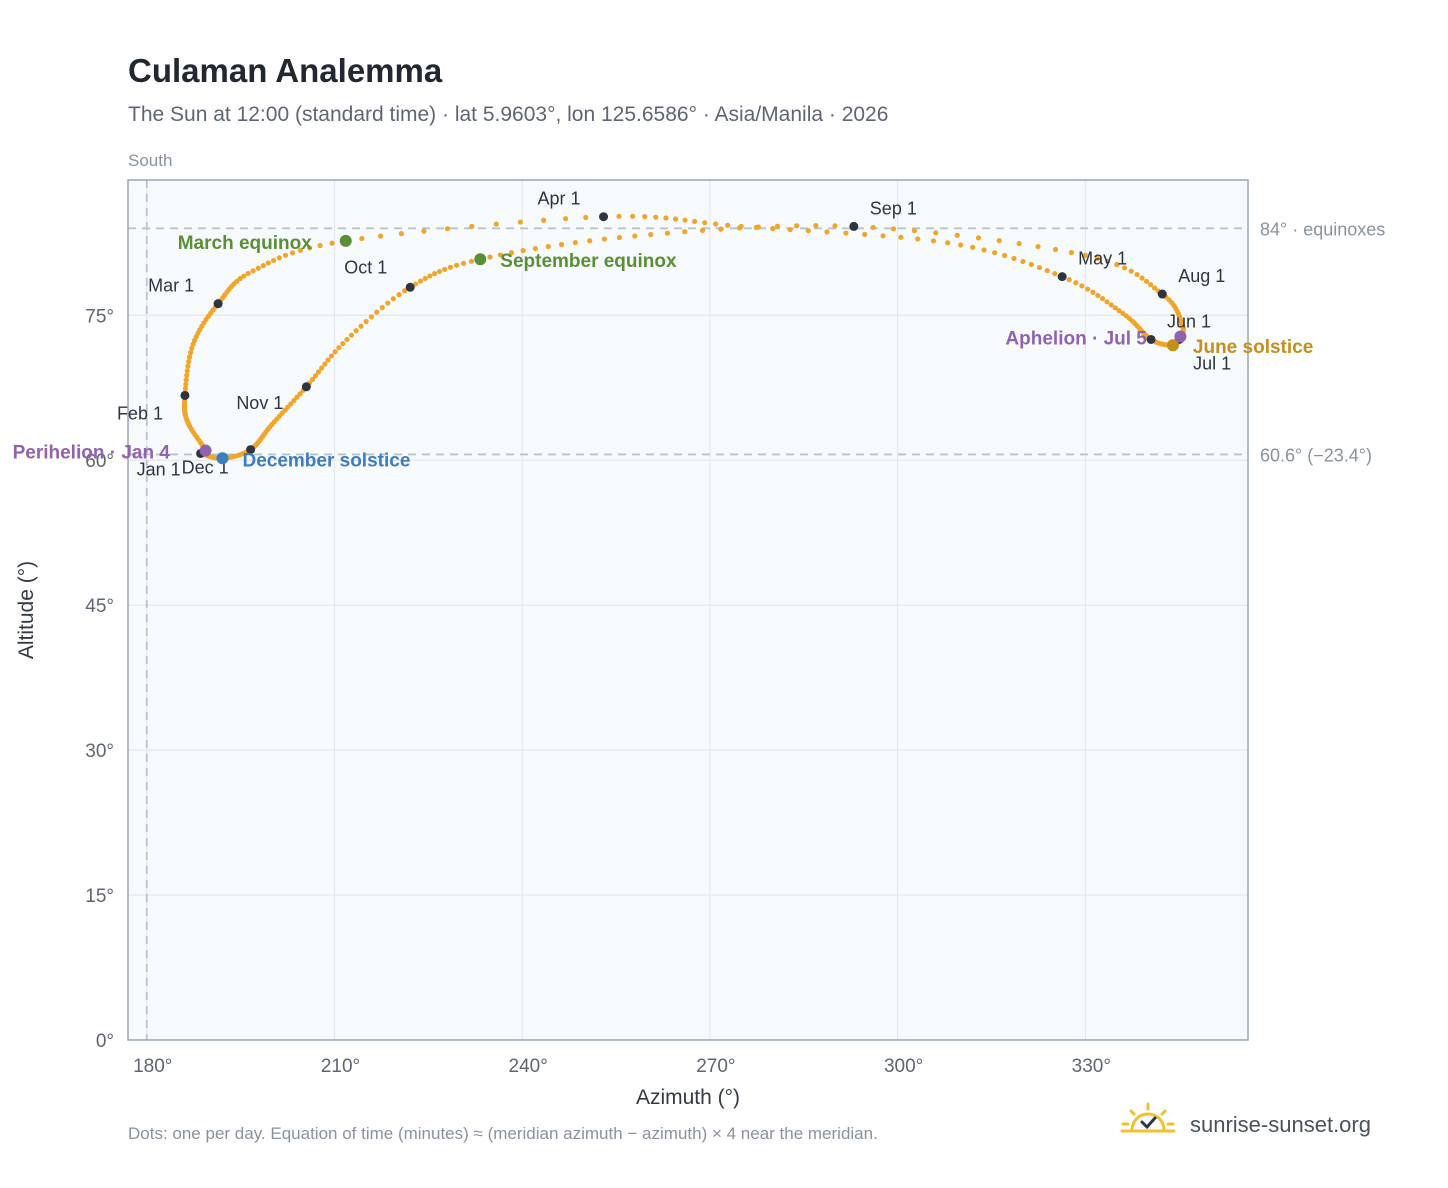 The width and height of the screenshot is (1448, 1188). I want to click on month-marker-label: Jul 1, so click(1212, 363).